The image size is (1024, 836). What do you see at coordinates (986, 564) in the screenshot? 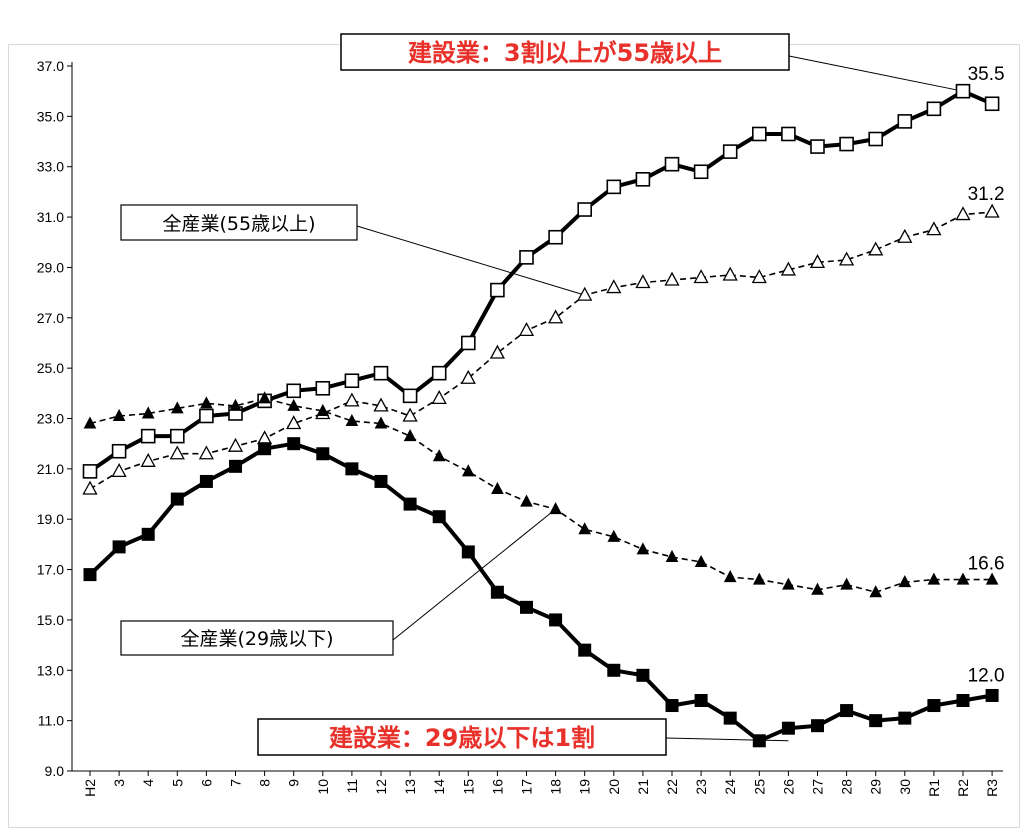
I see `end-label-all-29: 16.6` at bounding box center [986, 564].